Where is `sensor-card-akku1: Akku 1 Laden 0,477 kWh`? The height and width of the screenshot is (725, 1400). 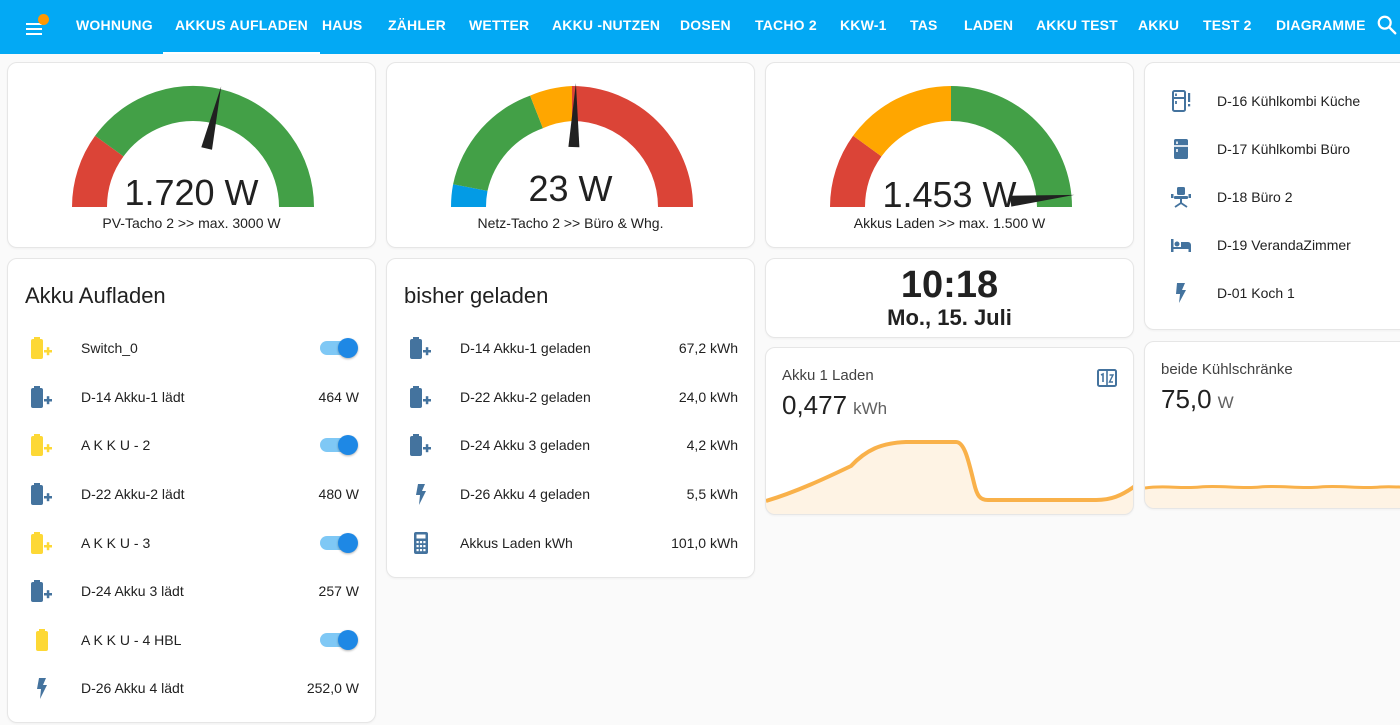 sensor-card-akku1: Akku 1 Laden 0,477 kWh is located at coordinates (949, 431).